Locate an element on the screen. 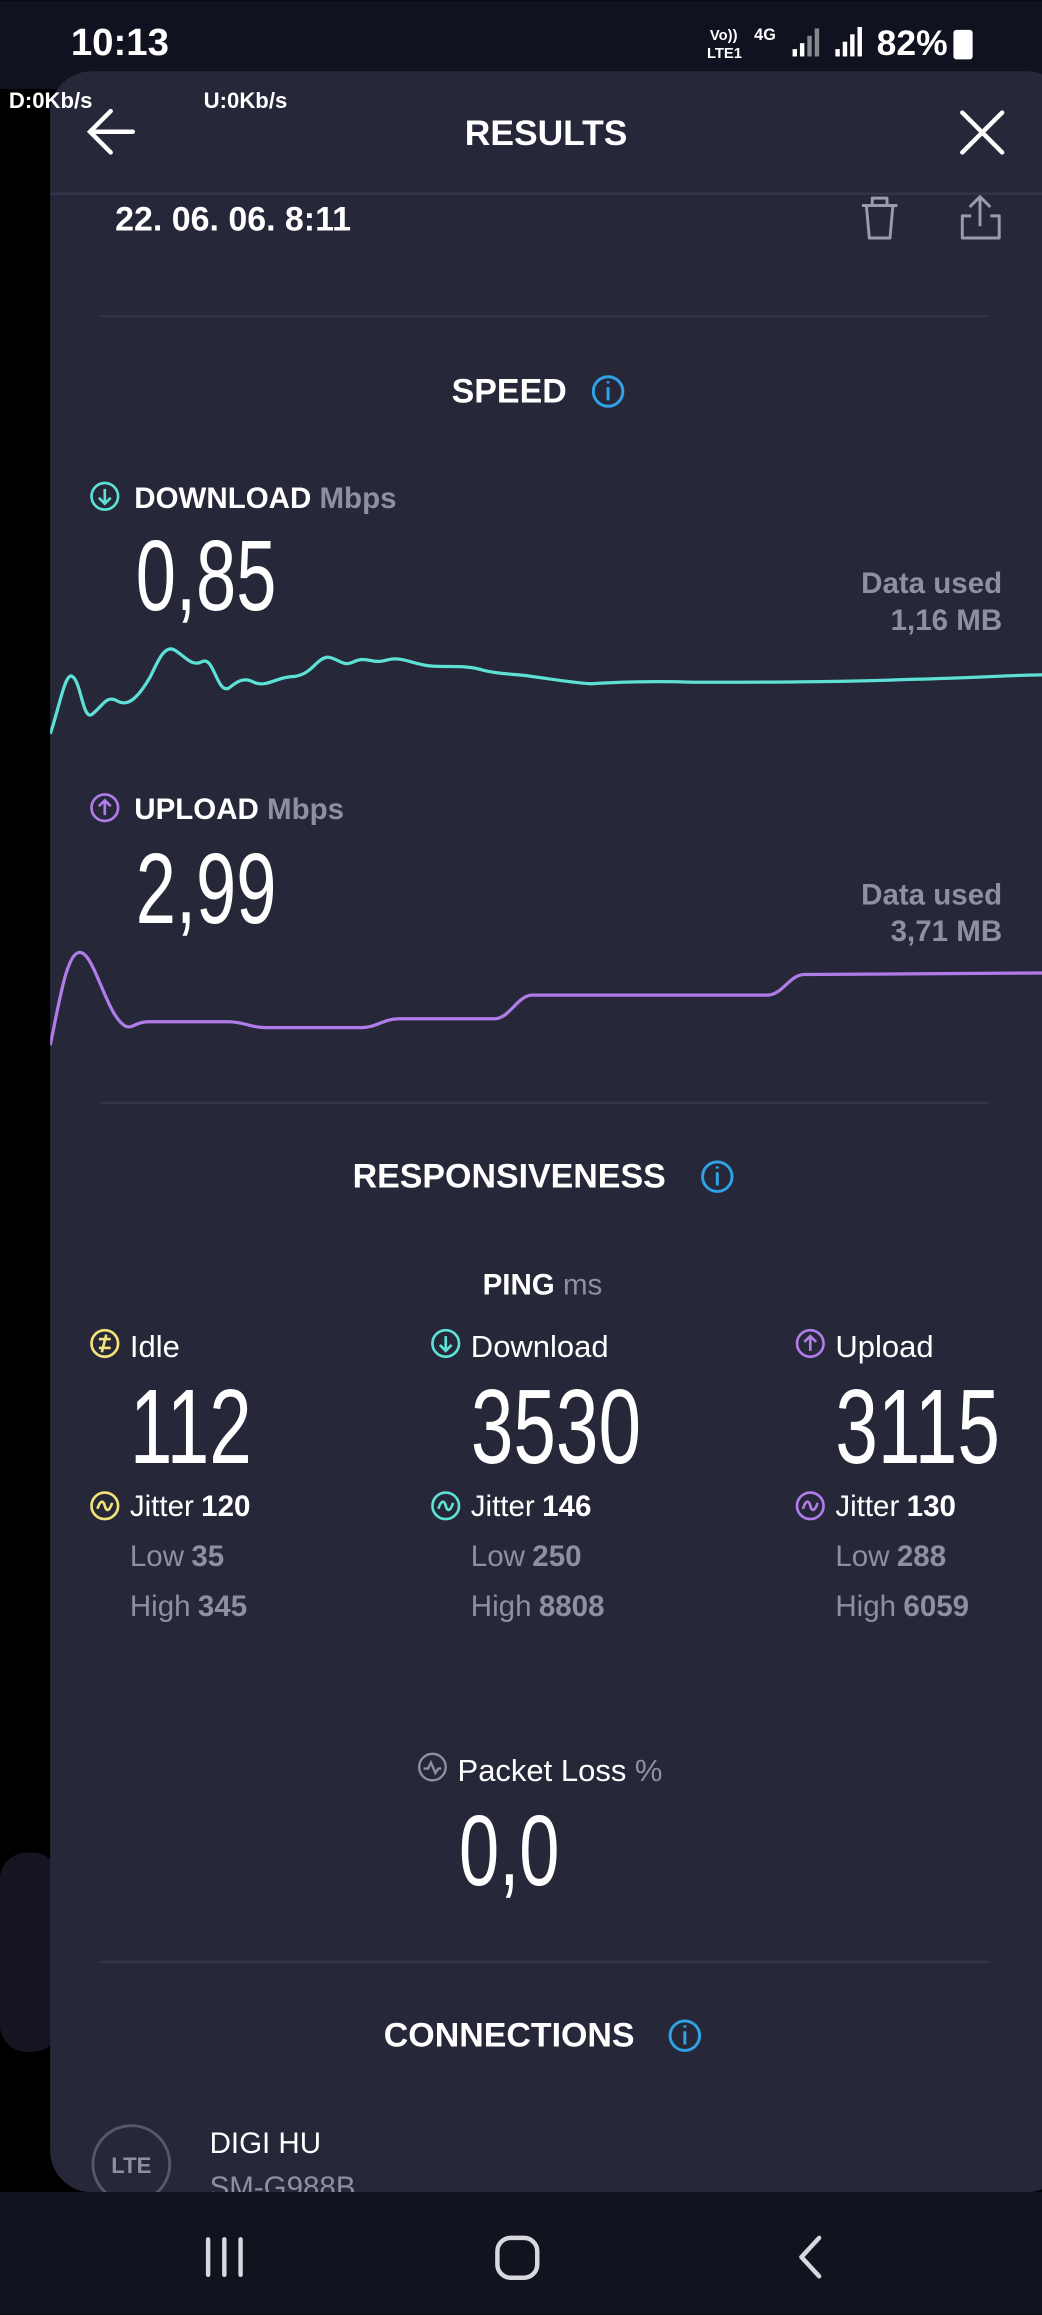 The width and height of the screenshot is (1042, 2315). delete-button is located at coordinates (879, 218).